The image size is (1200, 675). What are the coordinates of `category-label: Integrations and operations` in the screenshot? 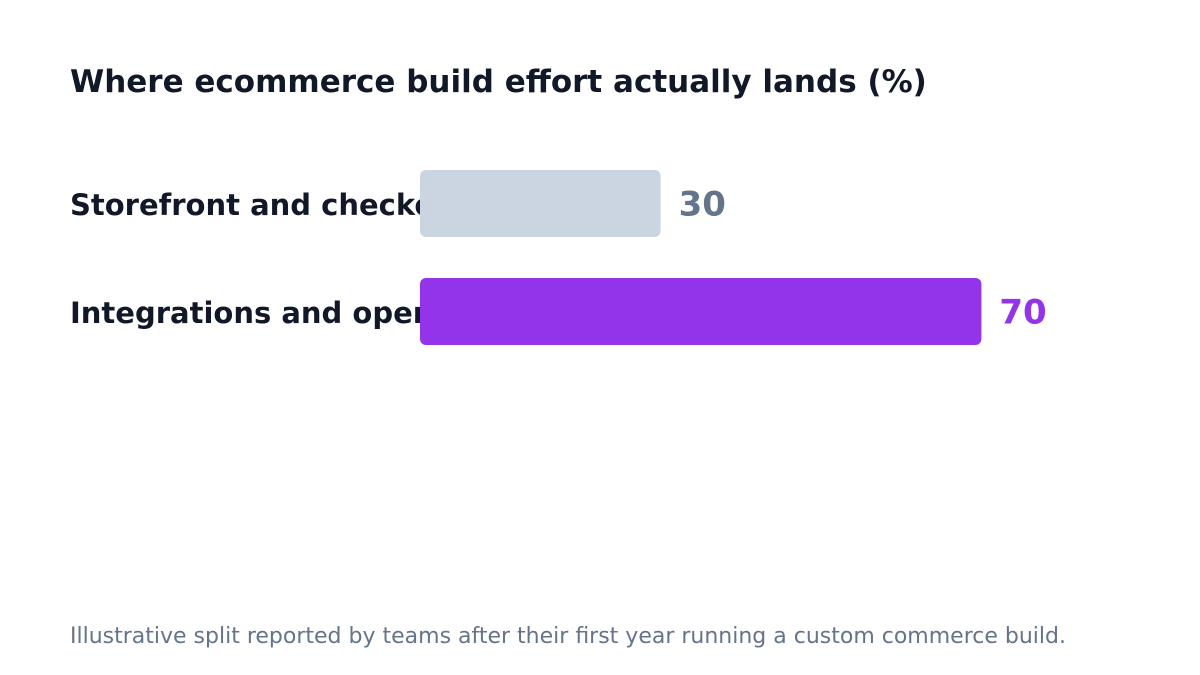 It's located at (299, 313).